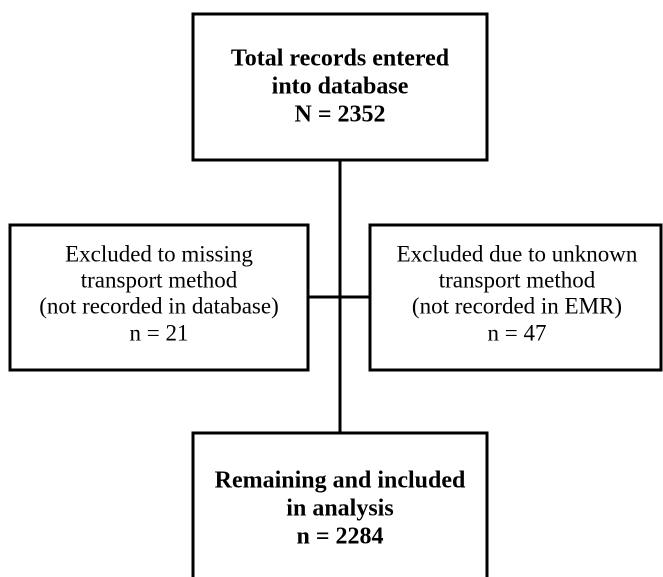 The image size is (663, 577). I want to click on node-text: (not recorded in EMR), so click(517, 305).